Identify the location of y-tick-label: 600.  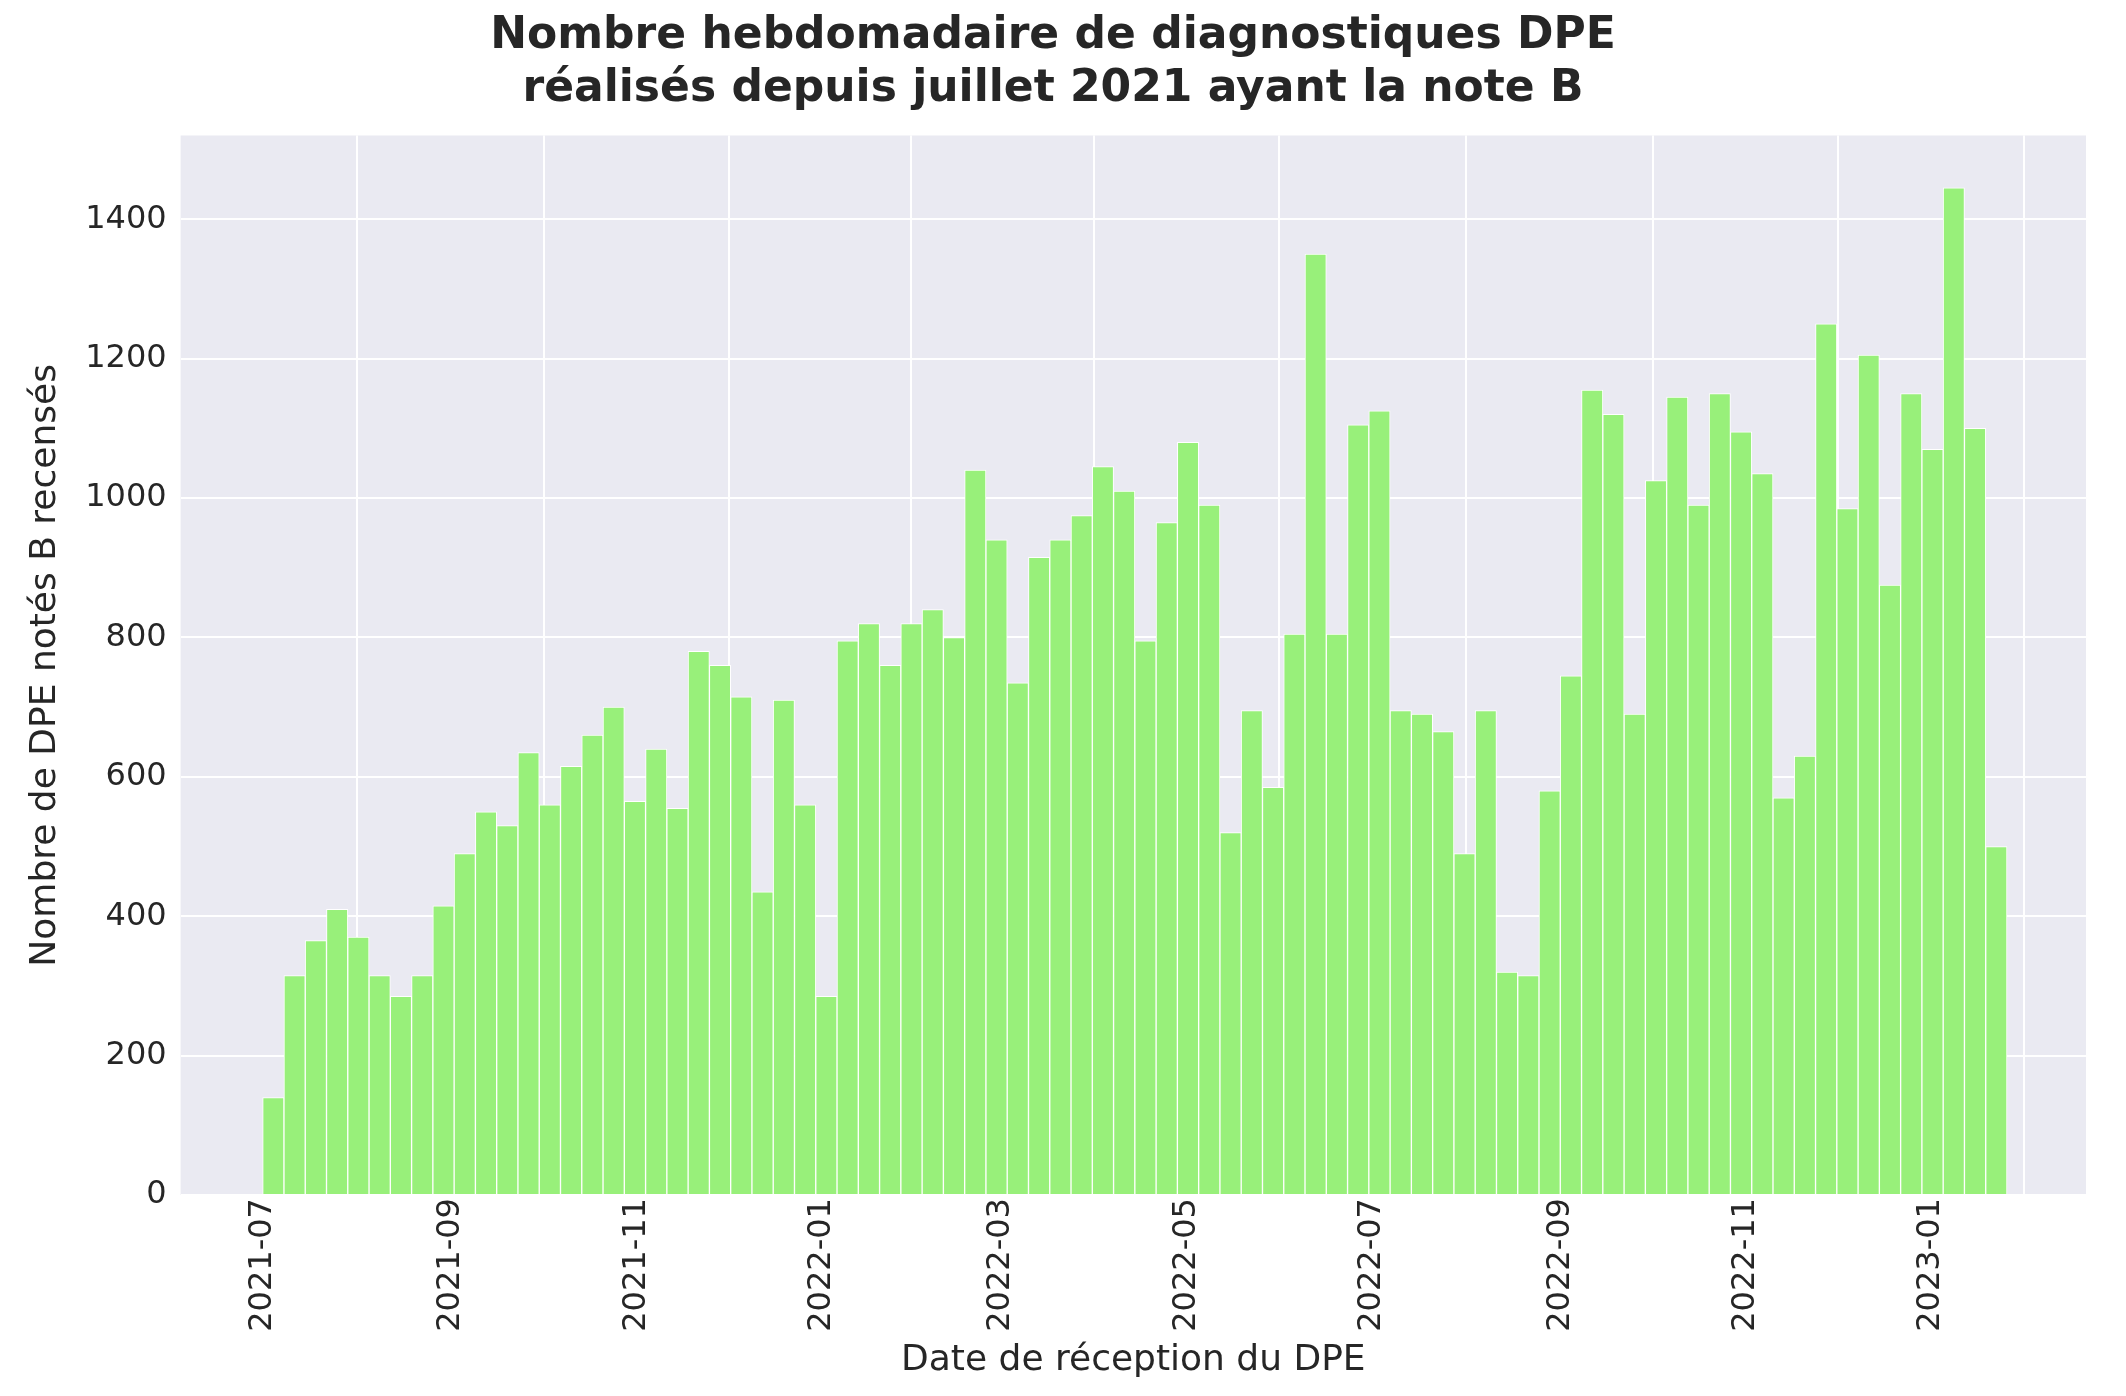
(136, 774).